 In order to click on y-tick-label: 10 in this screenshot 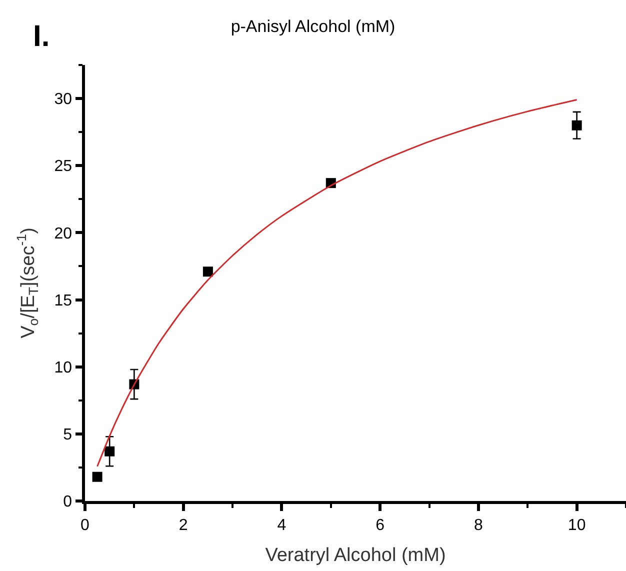, I will do `click(63, 367)`.